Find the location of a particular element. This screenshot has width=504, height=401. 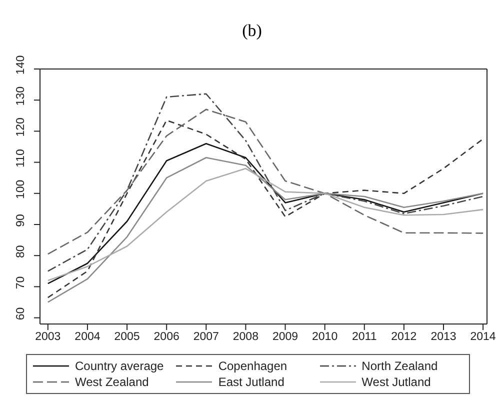

legend-label: West Jutland is located at coordinates (396, 382).